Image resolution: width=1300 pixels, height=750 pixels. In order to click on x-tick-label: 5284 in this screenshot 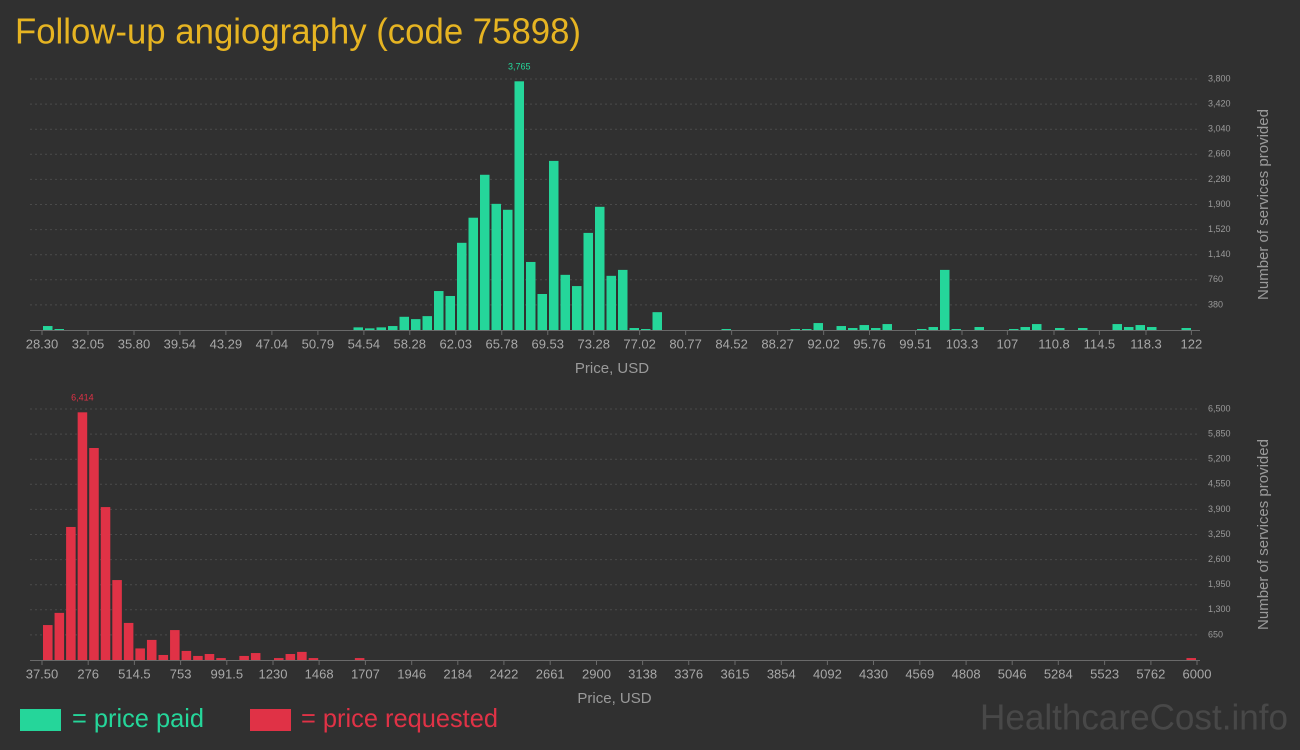, I will do `click(1058, 673)`.